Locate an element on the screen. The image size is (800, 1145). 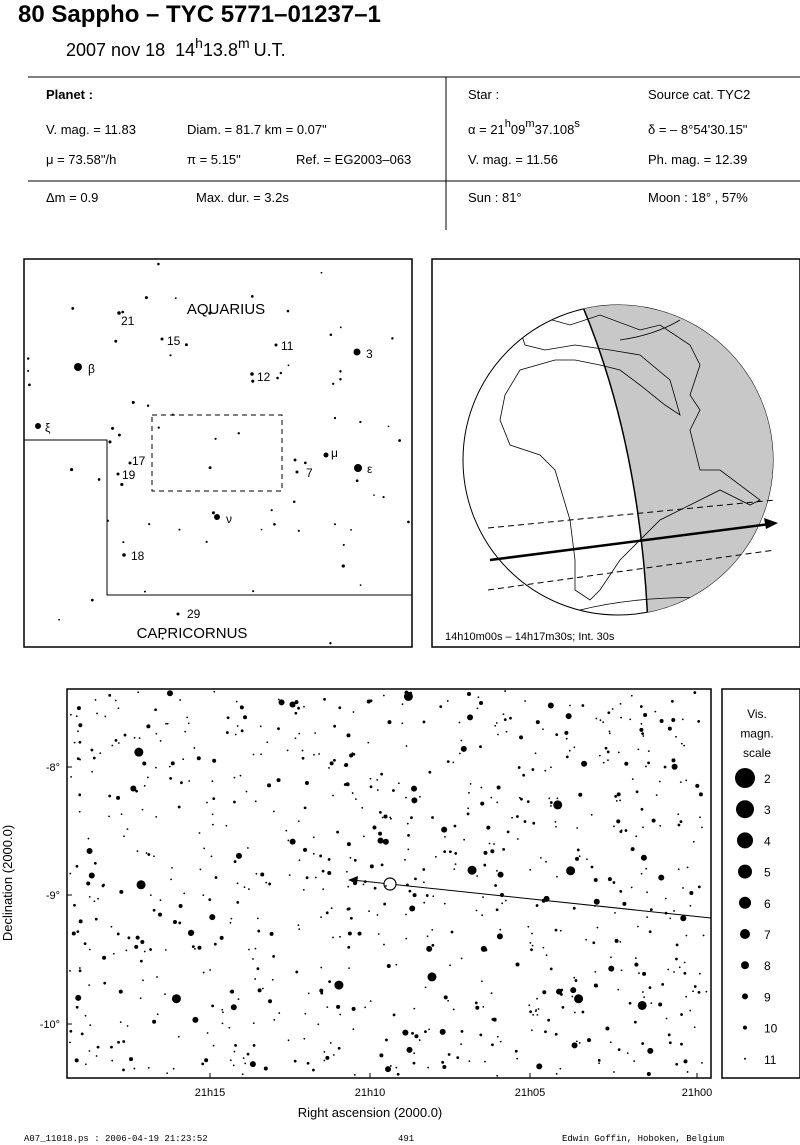
star-phmag: Ph. mag. = 12.39 is located at coordinates (697, 159).